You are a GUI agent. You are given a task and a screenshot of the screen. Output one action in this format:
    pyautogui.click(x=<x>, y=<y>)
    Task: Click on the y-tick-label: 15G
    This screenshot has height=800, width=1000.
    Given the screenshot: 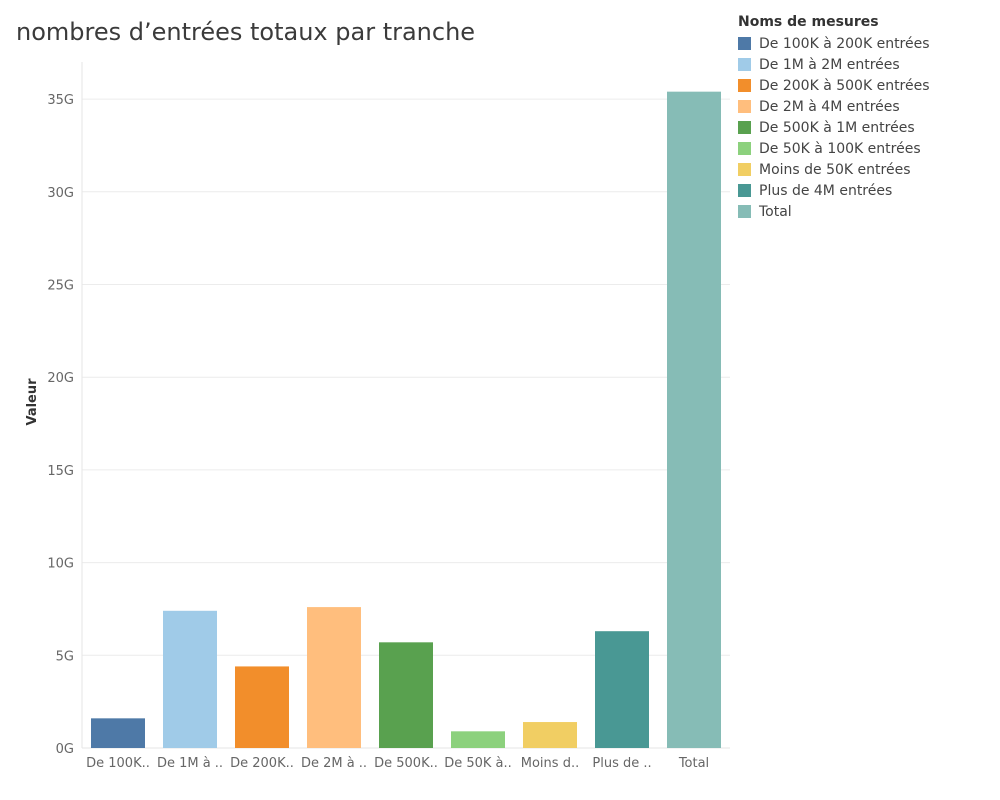 What is the action you would take?
    pyautogui.click(x=60, y=471)
    